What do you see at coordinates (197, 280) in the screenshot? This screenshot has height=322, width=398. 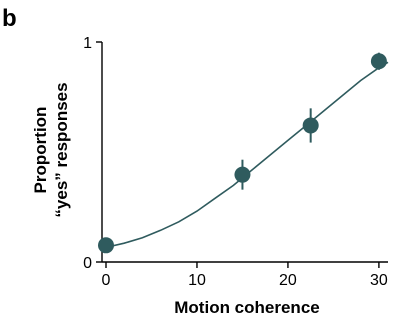 I see `x-tick-label-1: 10` at bounding box center [197, 280].